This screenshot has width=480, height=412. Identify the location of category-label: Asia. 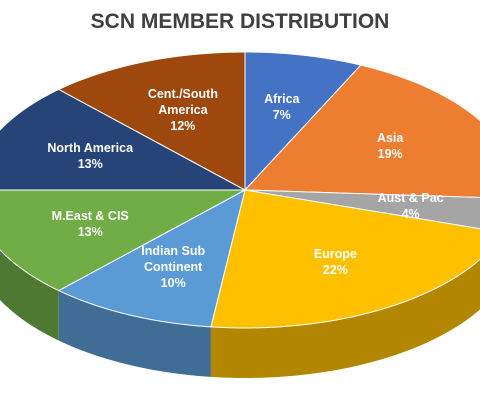
(390, 138).